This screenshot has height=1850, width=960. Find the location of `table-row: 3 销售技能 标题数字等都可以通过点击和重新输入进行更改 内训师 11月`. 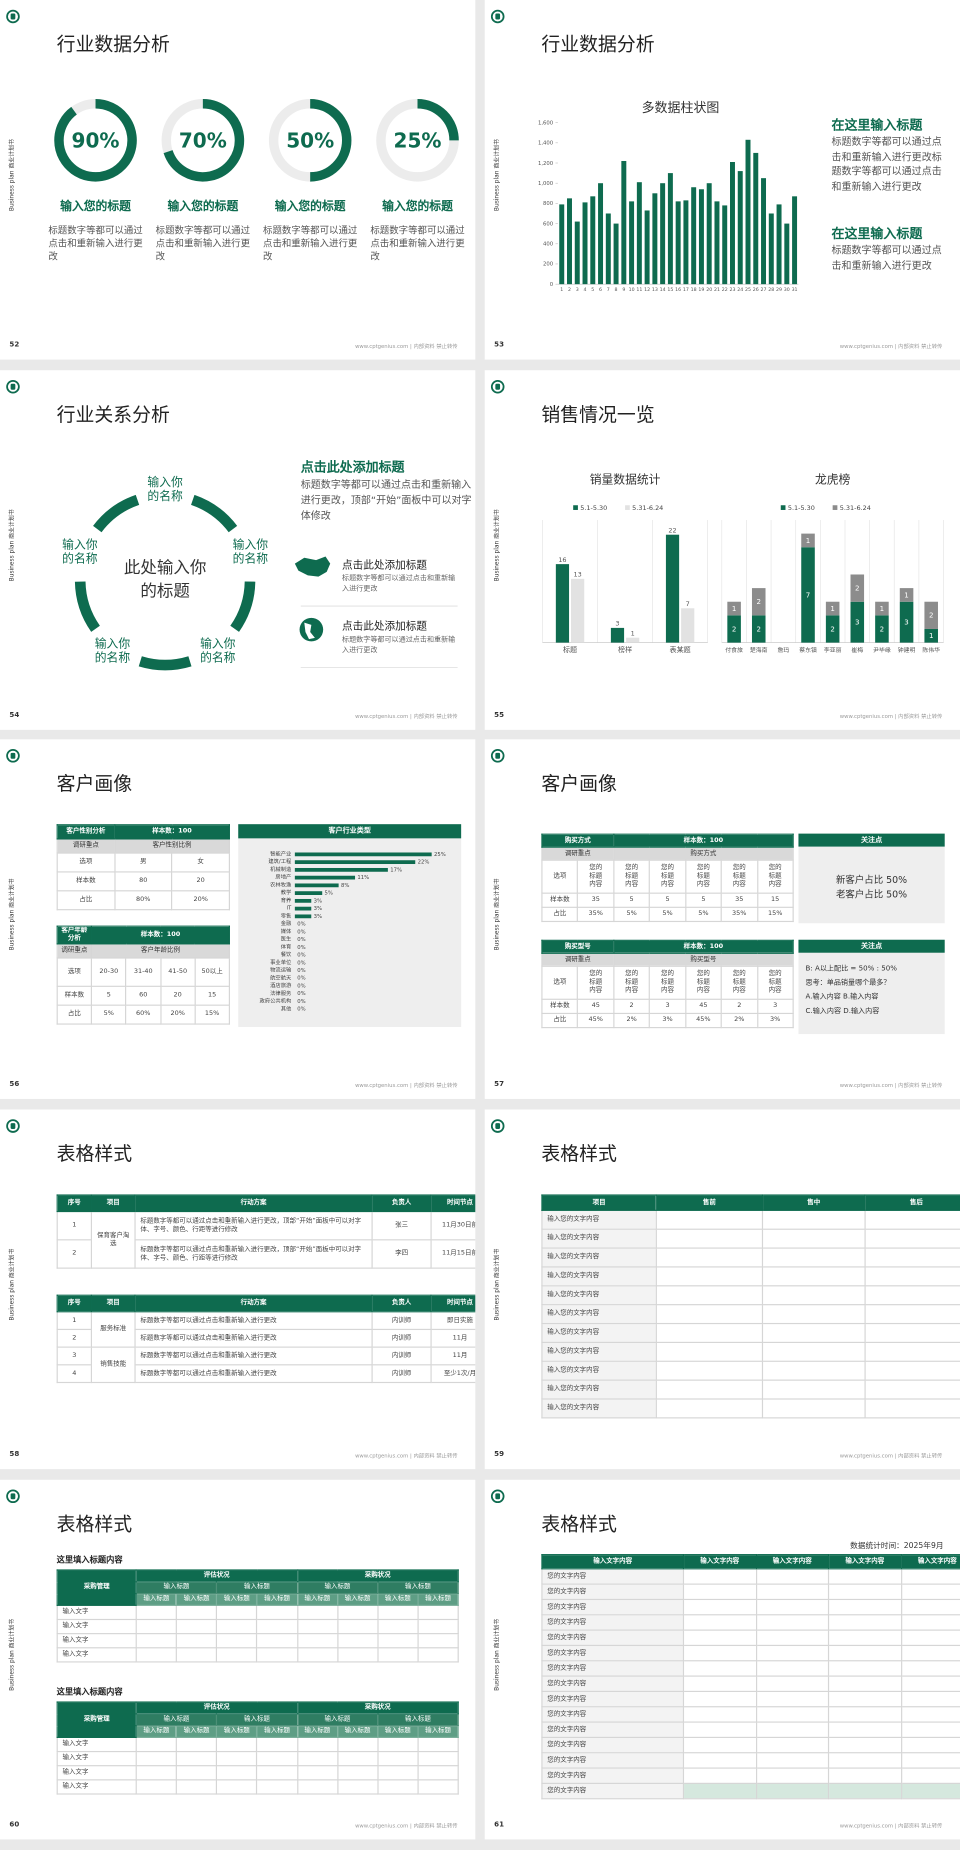

table-row: 3 销售技能 标题数字等都可以通过点击和重新输入进行更改 内训师 11月 is located at coordinates (266, 1365).